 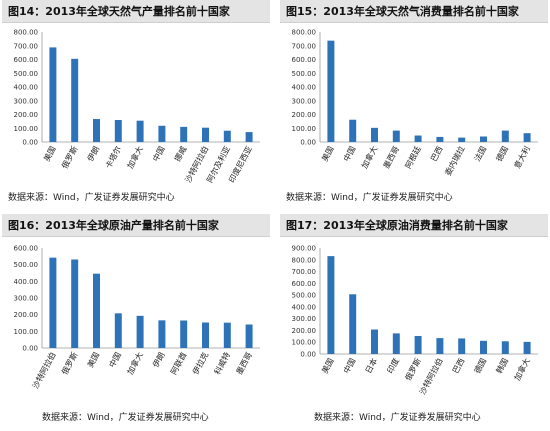 What do you see at coordinates (113, 157) in the screenshot?
I see `x-category-label: 卡塔尔` at bounding box center [113, 157].